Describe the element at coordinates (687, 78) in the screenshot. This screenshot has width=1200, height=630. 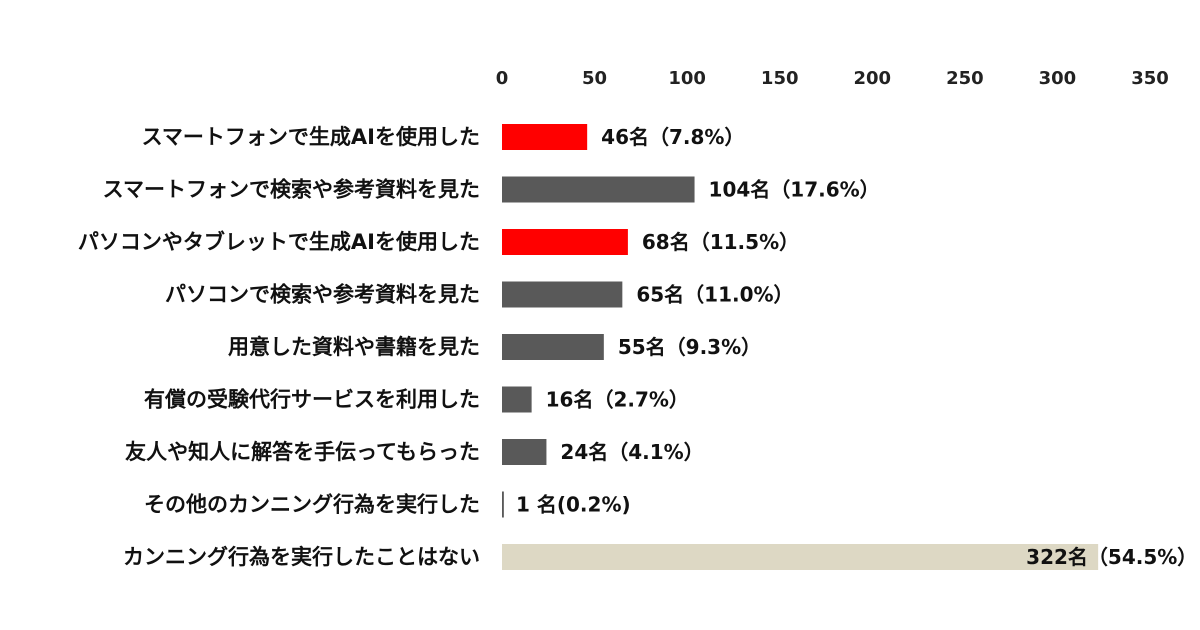
I see `x-tick-label: 100` at that location.